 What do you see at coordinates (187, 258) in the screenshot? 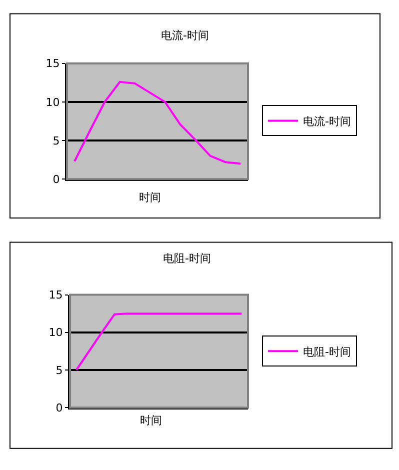
I see `chart-title: 电阻-时间` at bounding box center [187, 258].